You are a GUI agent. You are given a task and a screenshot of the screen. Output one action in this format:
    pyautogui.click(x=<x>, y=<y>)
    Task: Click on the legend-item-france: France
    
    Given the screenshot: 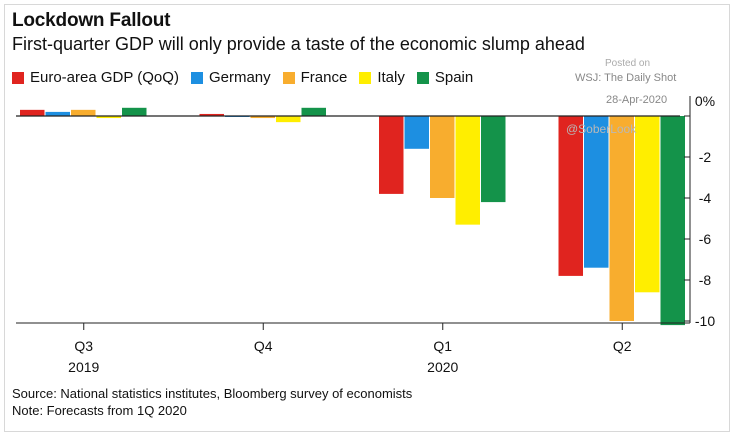 What is the action you would take?
    pyautogui.click(x=315, y=77)
    